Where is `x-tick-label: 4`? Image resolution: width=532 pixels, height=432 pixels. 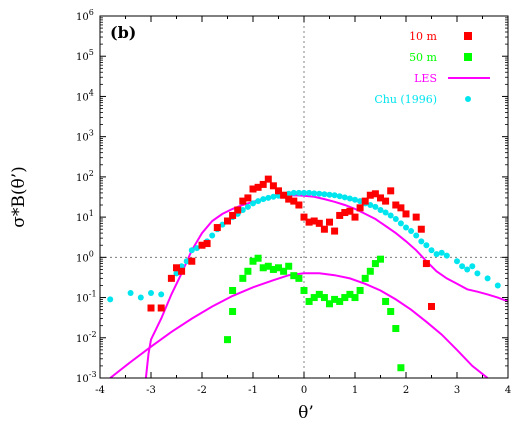
x-tick-label: 4 is located at coordinates (508, 390).